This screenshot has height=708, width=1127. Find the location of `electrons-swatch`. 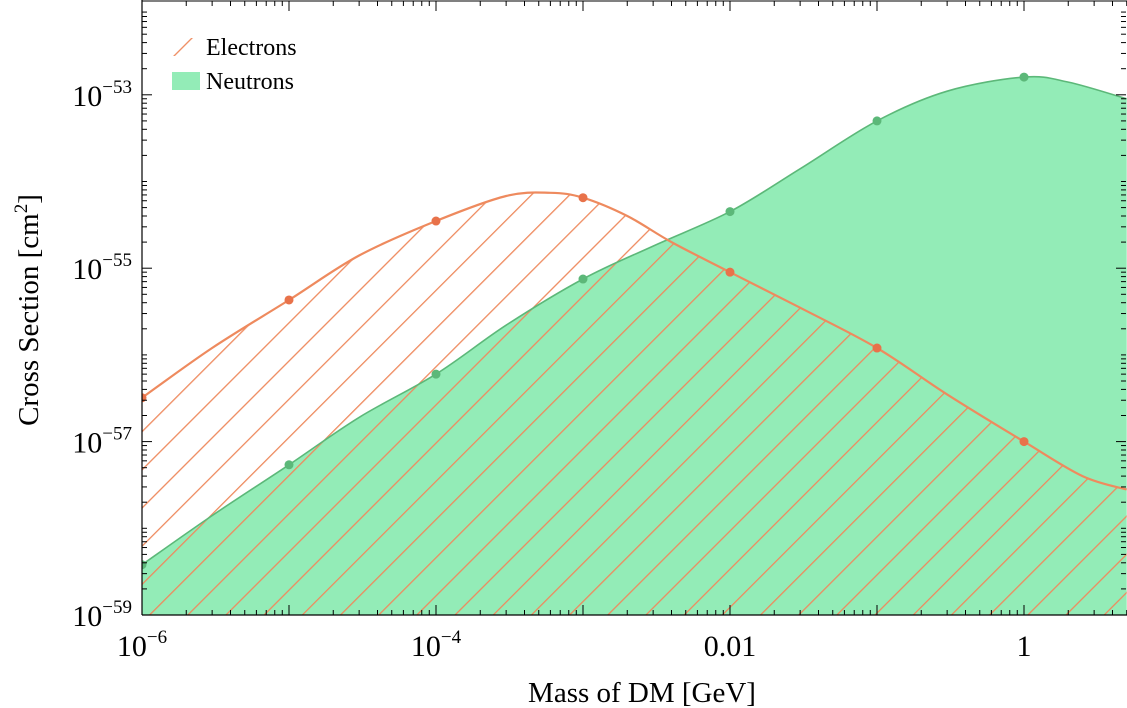

electrons-swatch is located at coordinates (186, 47).